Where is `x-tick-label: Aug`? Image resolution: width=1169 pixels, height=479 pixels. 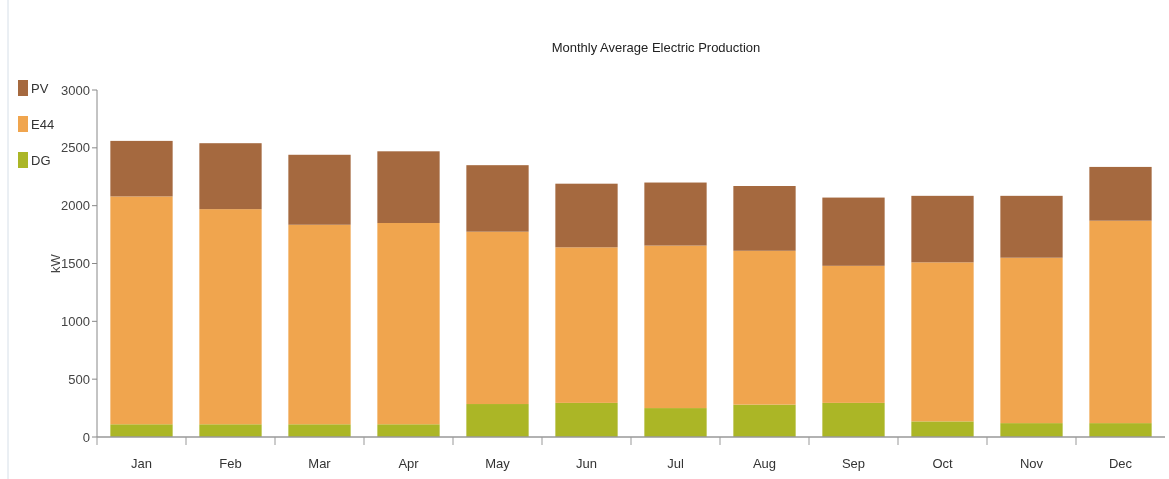
x-tick-label: Aug is located at coordinates (764, 463).